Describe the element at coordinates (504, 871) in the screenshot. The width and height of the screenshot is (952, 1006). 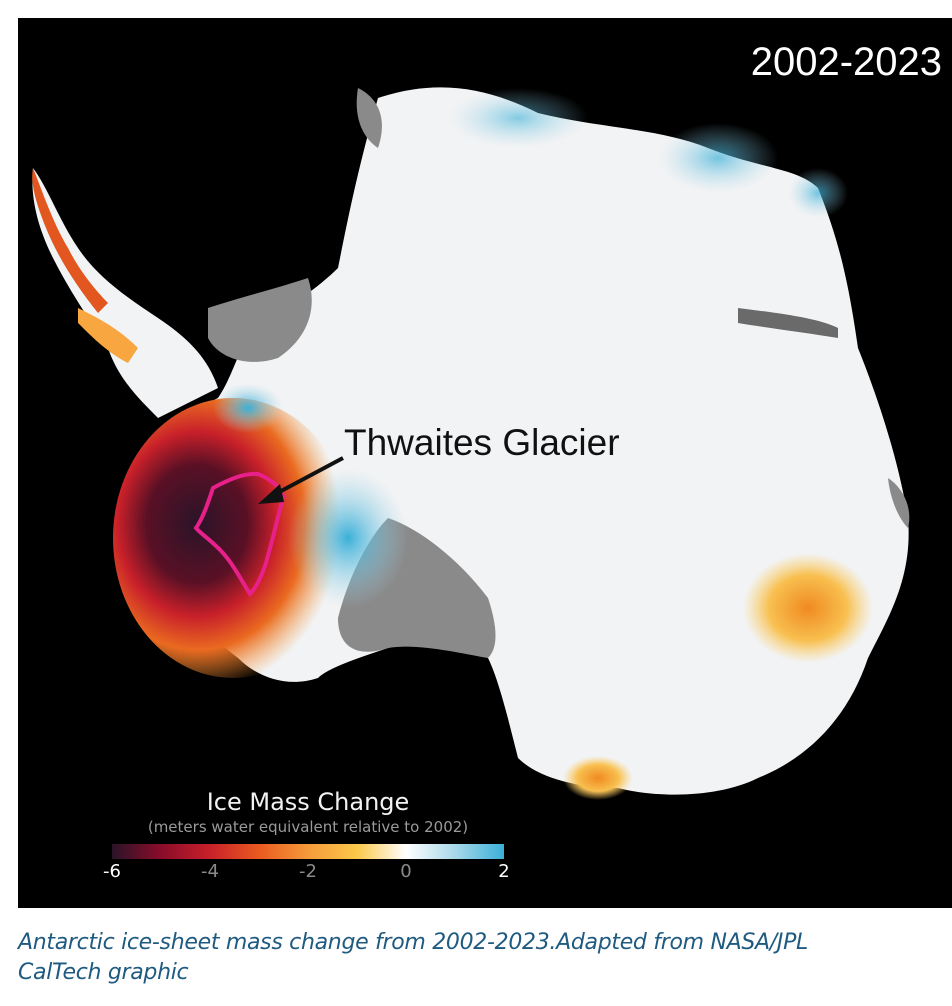
I see `legend-tick: 2` at that location.